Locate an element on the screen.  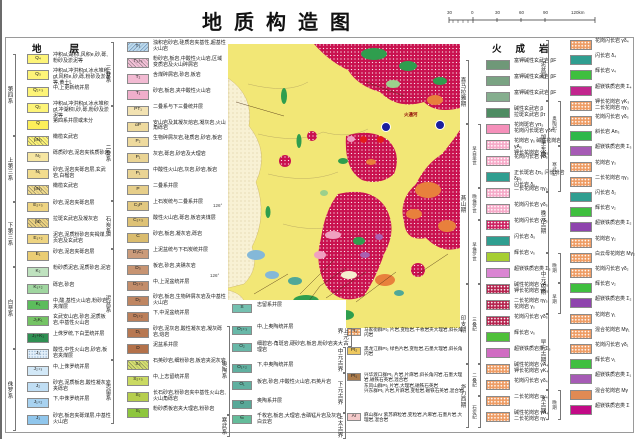
strata-col2-swatch: S₂₊₃ is located at coordinates (138, 380).